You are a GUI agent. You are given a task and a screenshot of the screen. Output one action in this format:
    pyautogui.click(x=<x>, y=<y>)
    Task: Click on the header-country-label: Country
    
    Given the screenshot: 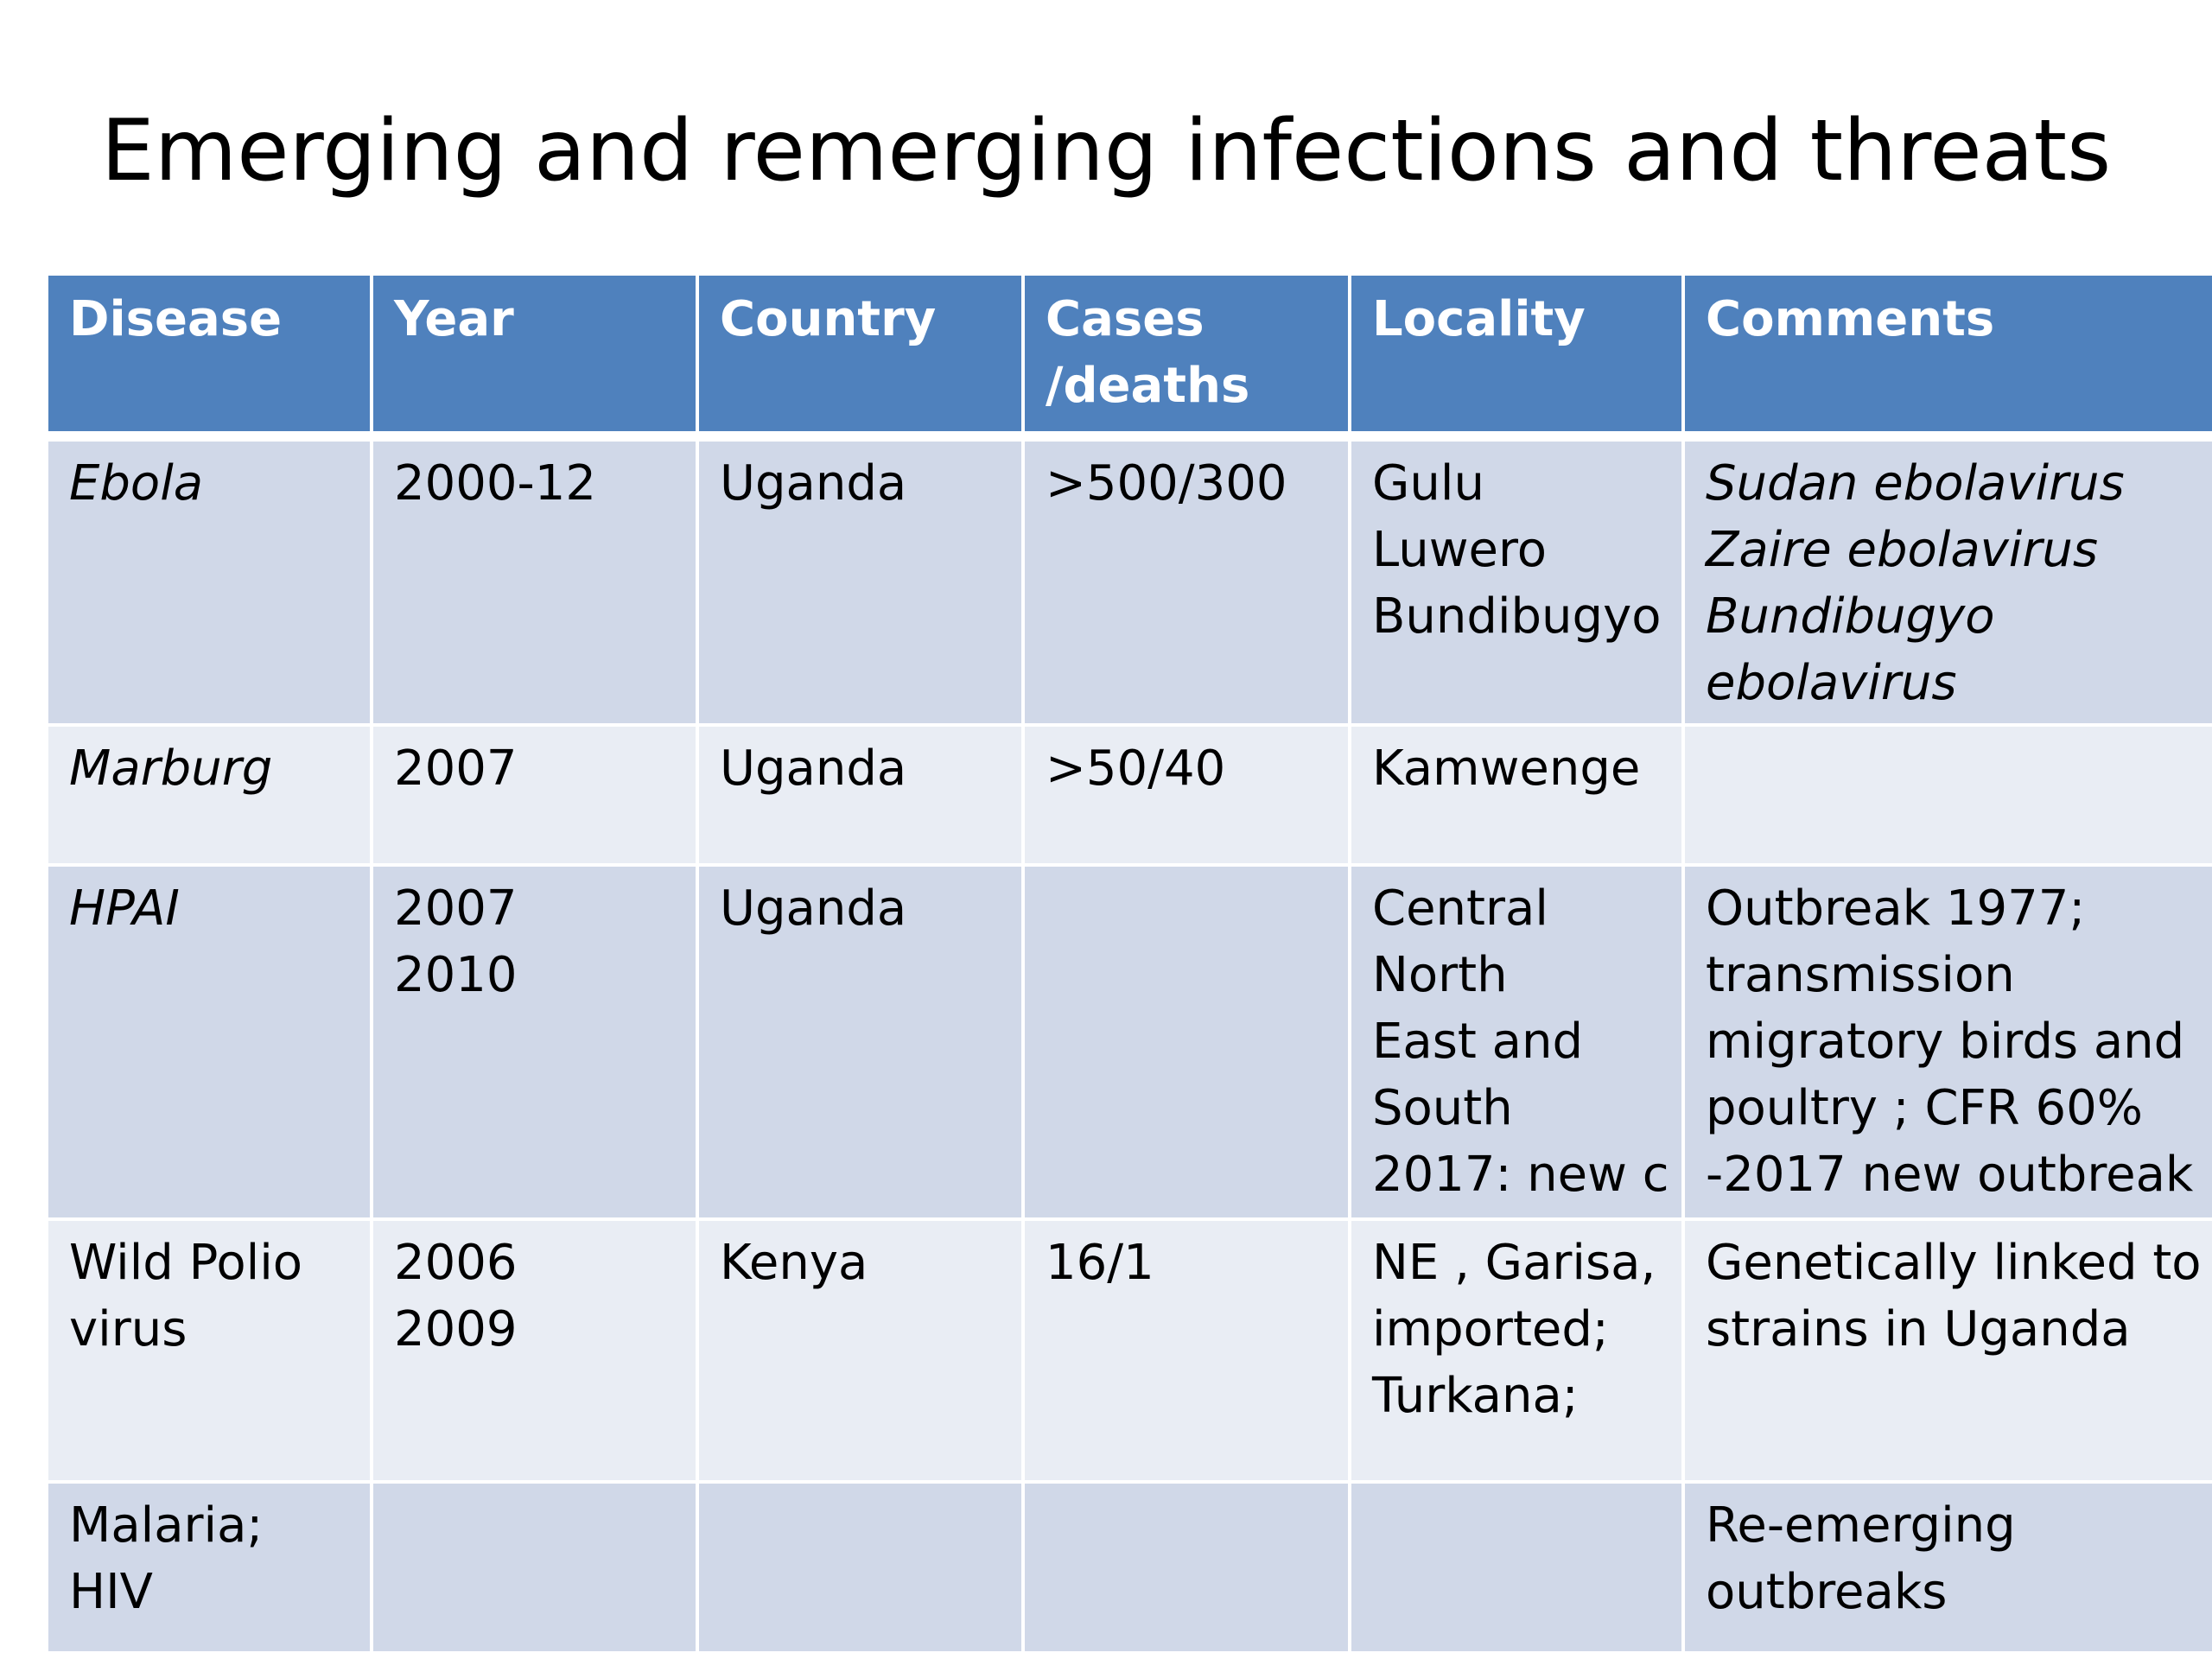 What is the action you would take?
    pyautogui.click(x=828, y=319)
    